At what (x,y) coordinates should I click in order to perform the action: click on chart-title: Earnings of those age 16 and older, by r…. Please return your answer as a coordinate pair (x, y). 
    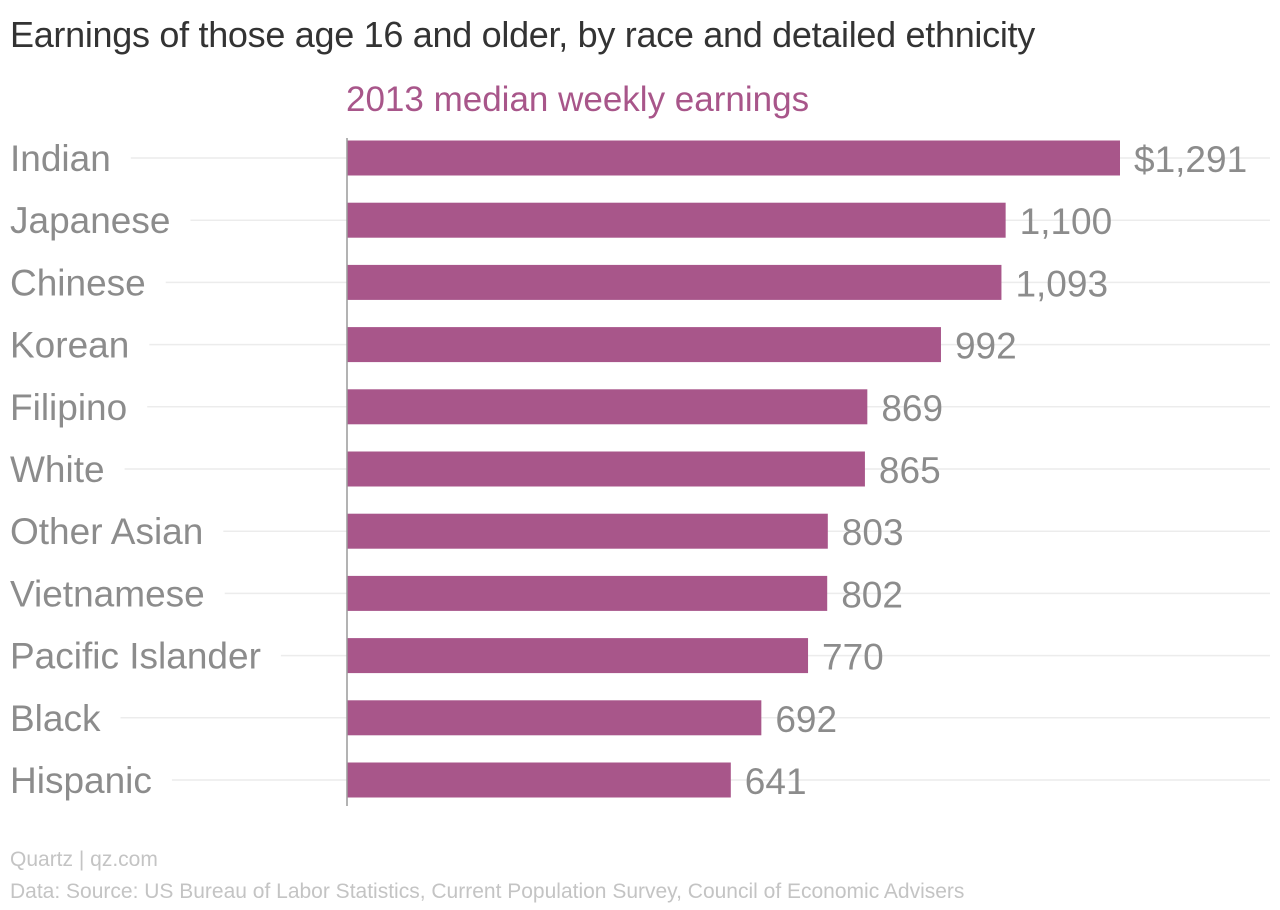
    Looking at the image, I should click on (522, 34).